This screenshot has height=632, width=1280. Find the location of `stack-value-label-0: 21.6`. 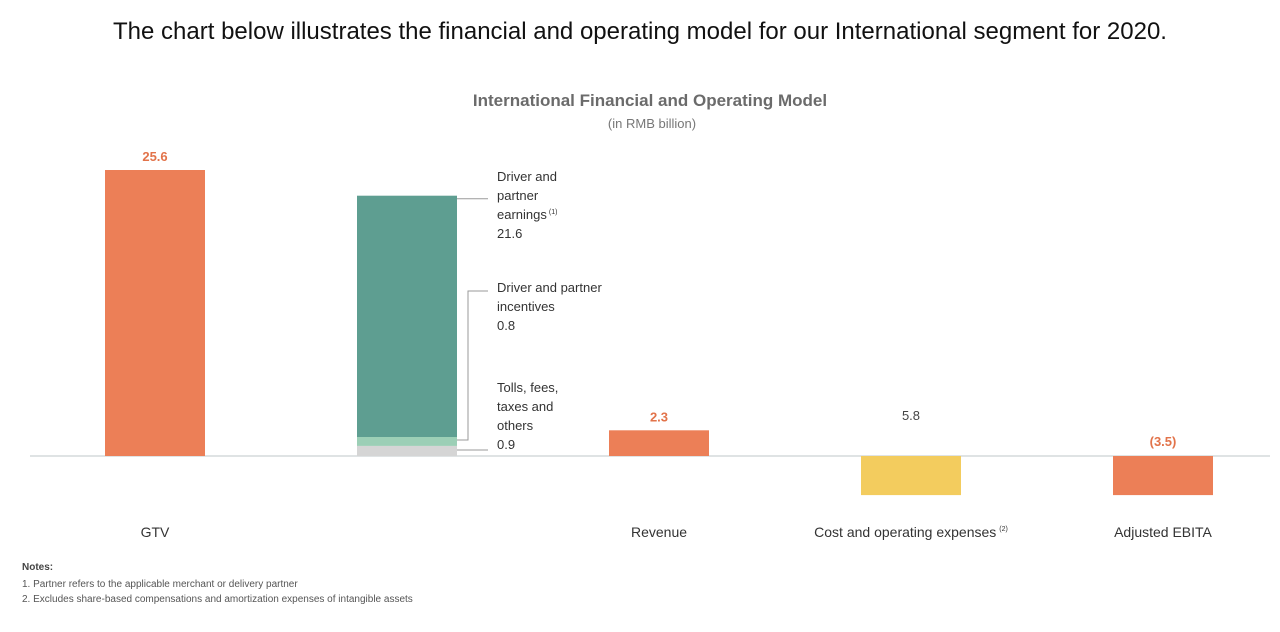

stack-value-label-0: 21.6 is located at coordinates (509, 233).